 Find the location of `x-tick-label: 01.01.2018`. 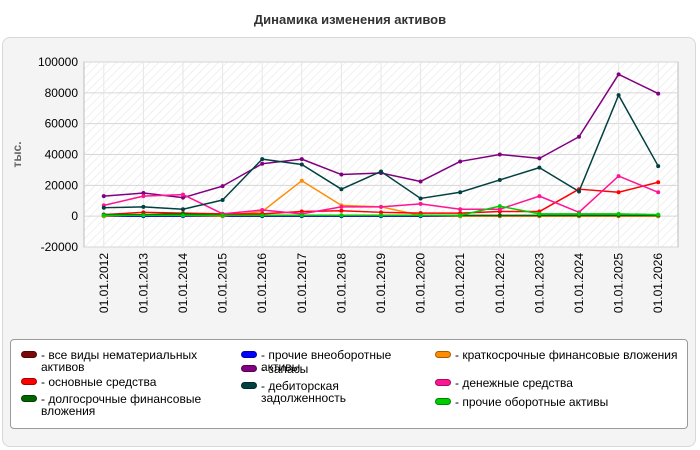

x-tick-label: 01.01.2018 is located at coordinates (341, 283).